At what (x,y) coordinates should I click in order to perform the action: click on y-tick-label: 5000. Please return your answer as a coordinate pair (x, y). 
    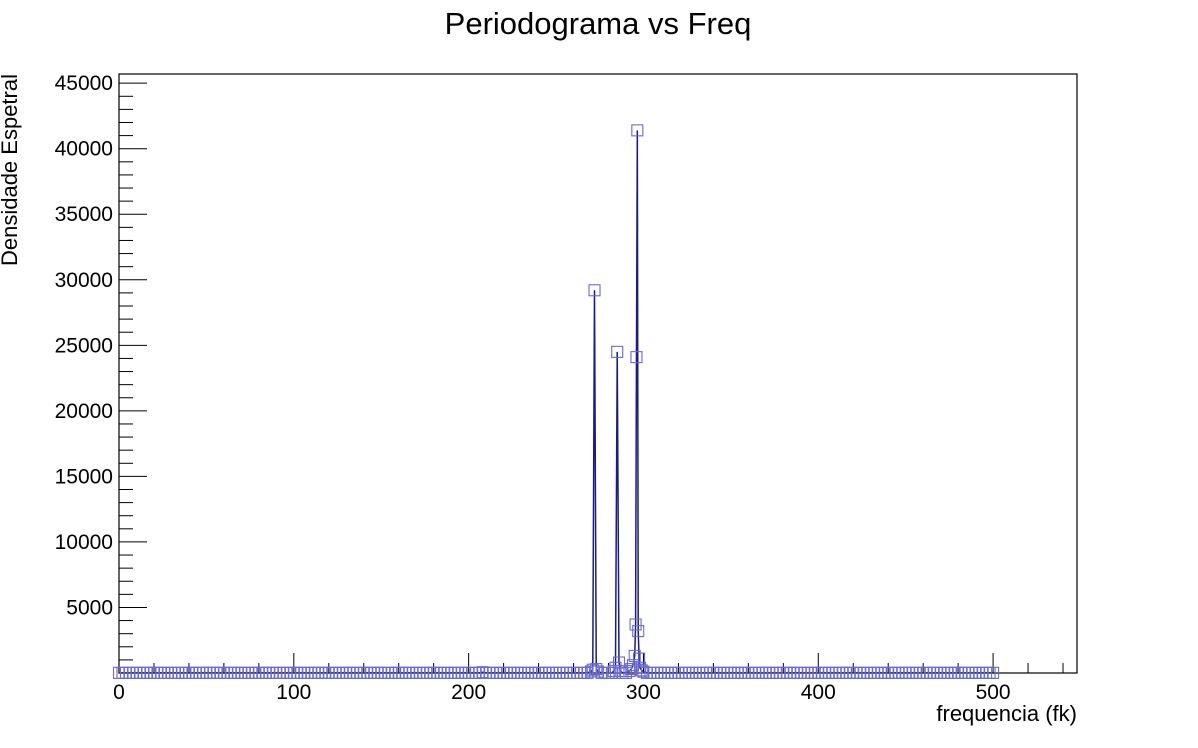
    Looking at the image, I should click on (89, 607).